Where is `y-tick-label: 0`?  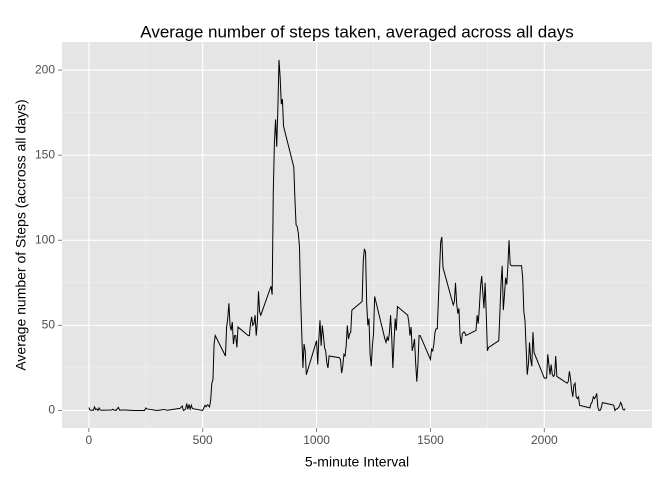
y-tick-label: 0 is located at coordinates (51, 410).